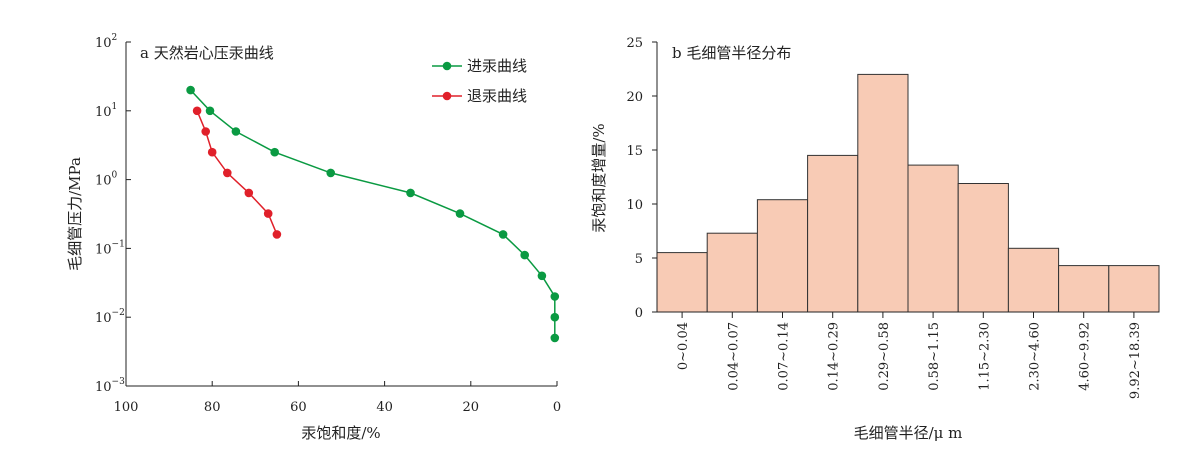 The height and width of the screenshot is (458, 1204). Describe the element at coordinates (634, 43) in the screenshot. I see `b-y-tick-label: 25` at that location.